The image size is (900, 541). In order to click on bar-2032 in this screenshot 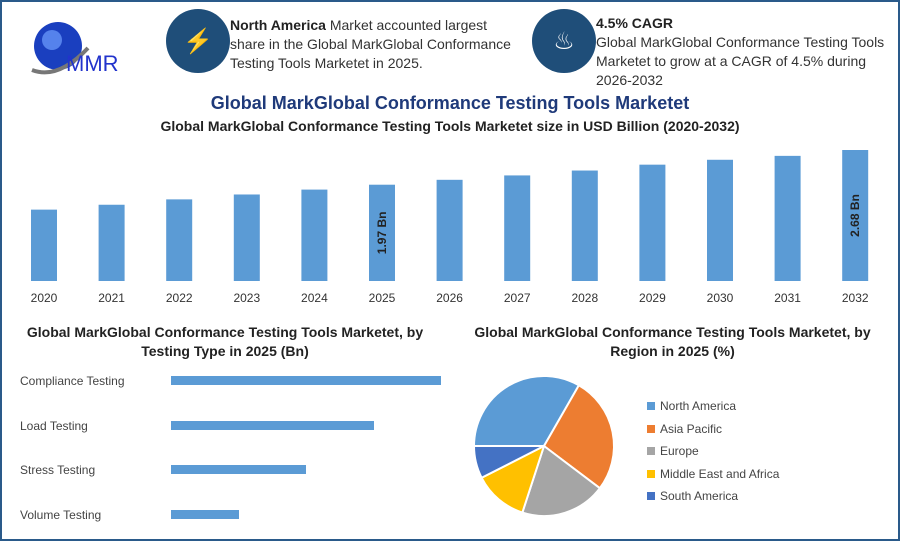, I will do `click(855, 215)`.